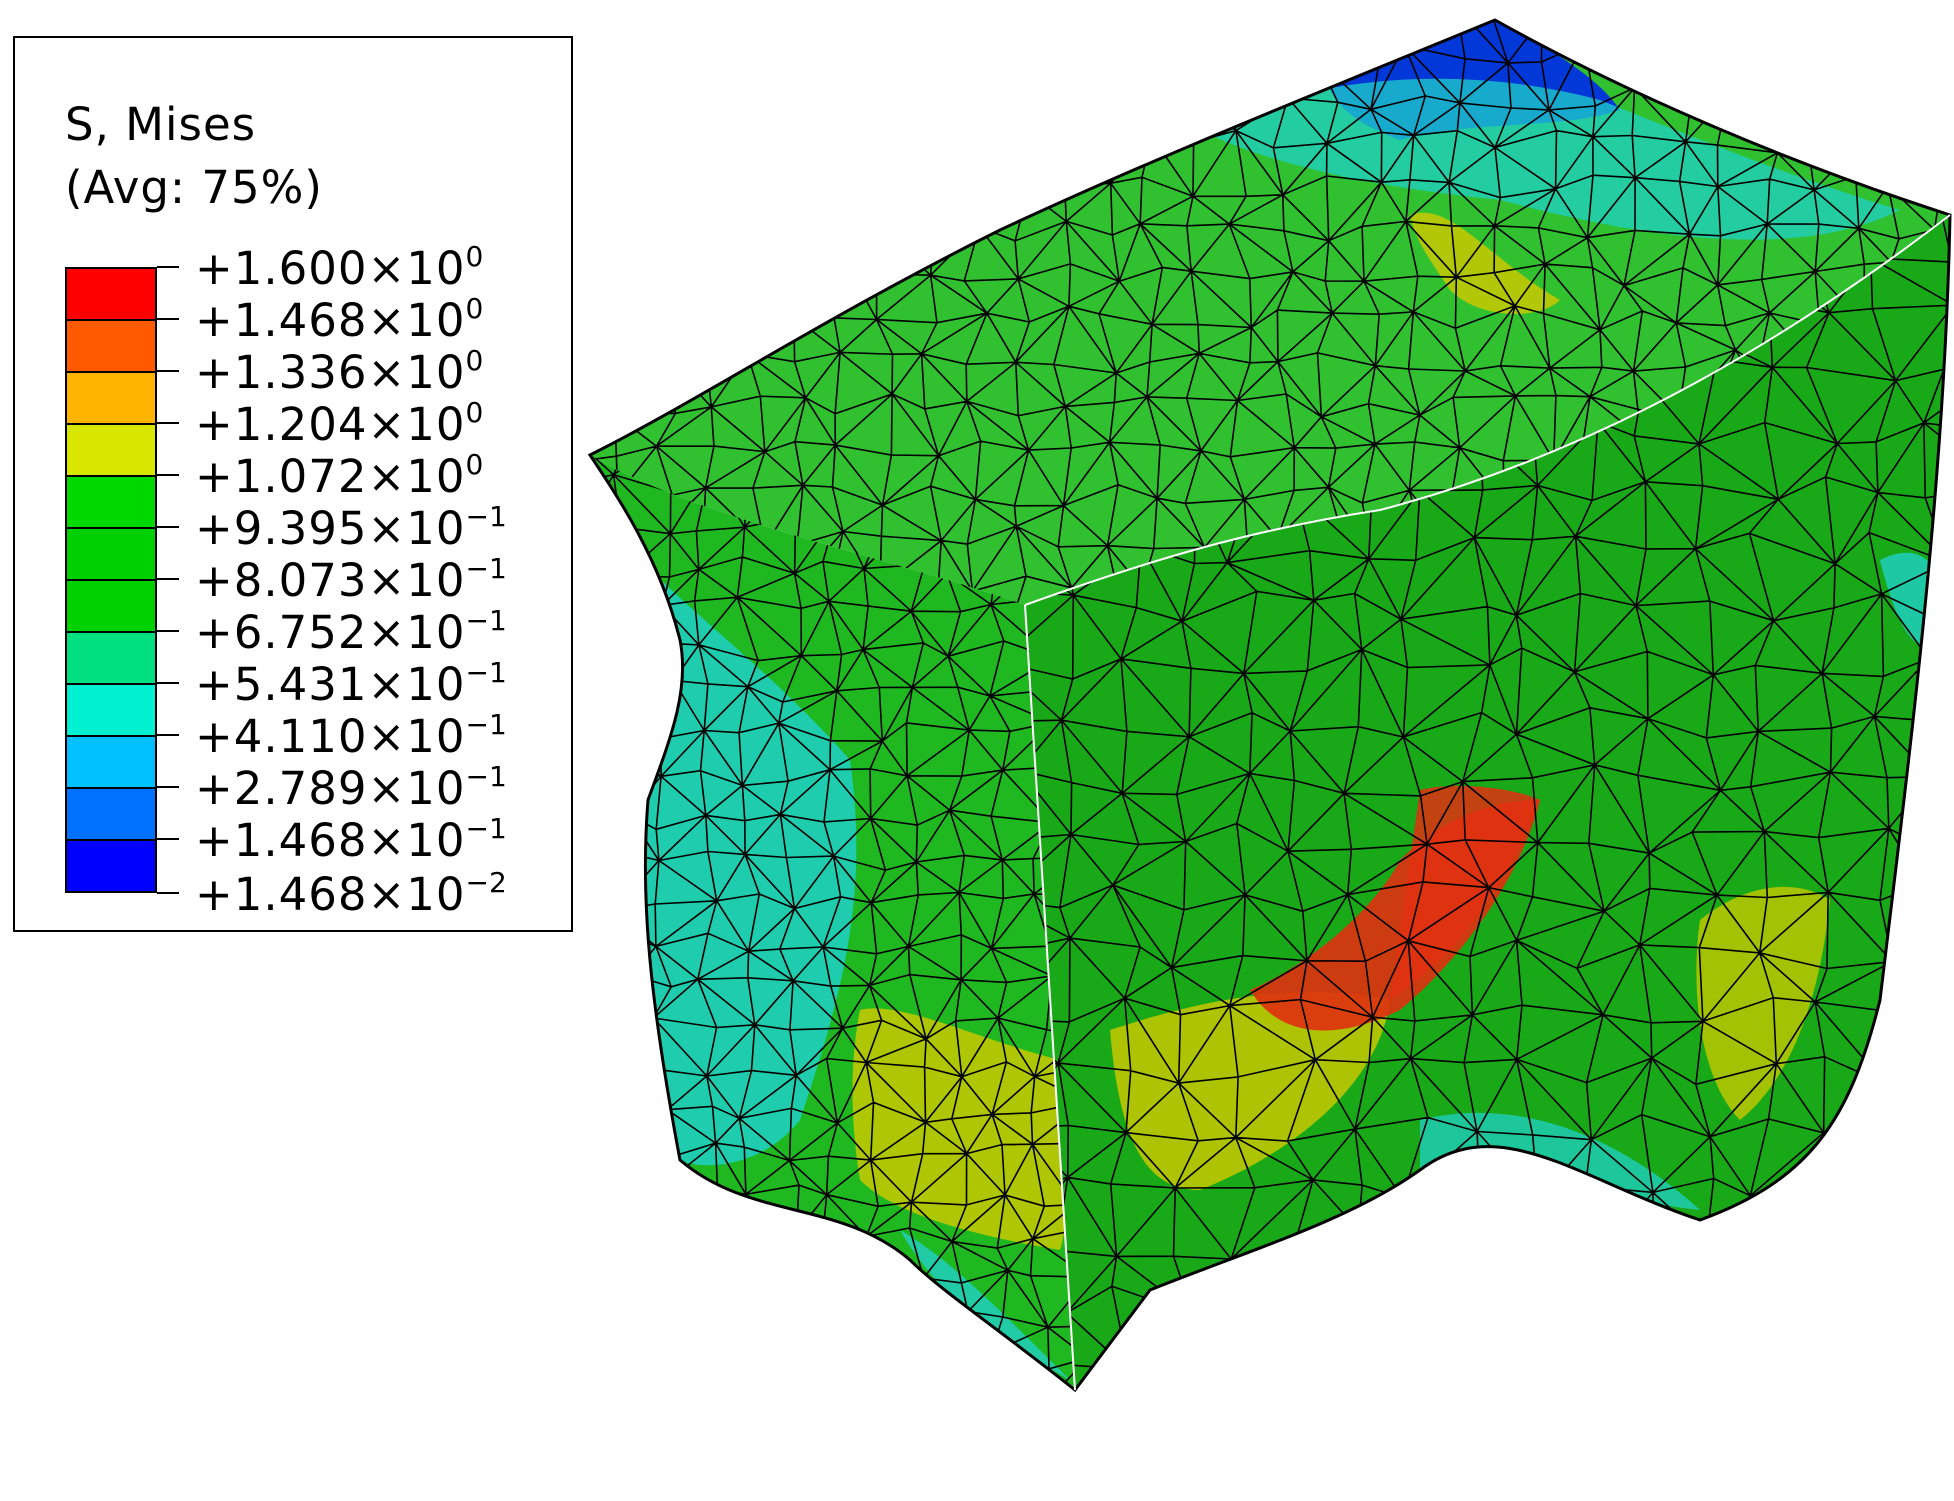 Image resolution: width=1954 pixels, height=1501 pixels. What do you see at coordinates (351, 787) in the screenshot?
I see `colorbar-tick-label: +2.789×10−1` at bounding box center [351, 787].